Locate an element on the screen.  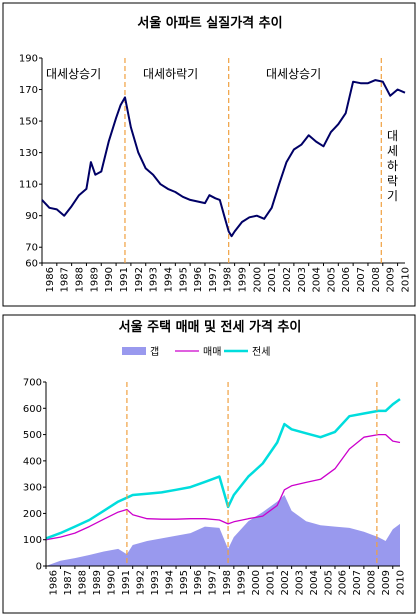
legend-label: 전세 is located at coordinates (261, 352).